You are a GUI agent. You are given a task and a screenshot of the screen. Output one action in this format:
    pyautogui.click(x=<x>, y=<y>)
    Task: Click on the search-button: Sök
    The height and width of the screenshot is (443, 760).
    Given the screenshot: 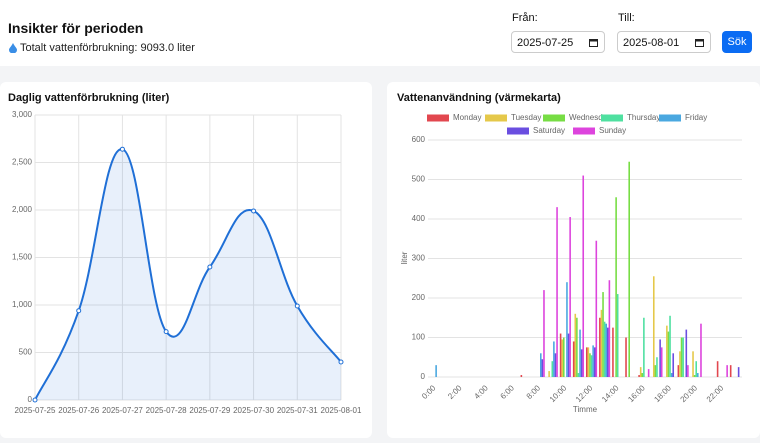 What is the action you would take?
    pyautogui.click(x=737, y=42)
    